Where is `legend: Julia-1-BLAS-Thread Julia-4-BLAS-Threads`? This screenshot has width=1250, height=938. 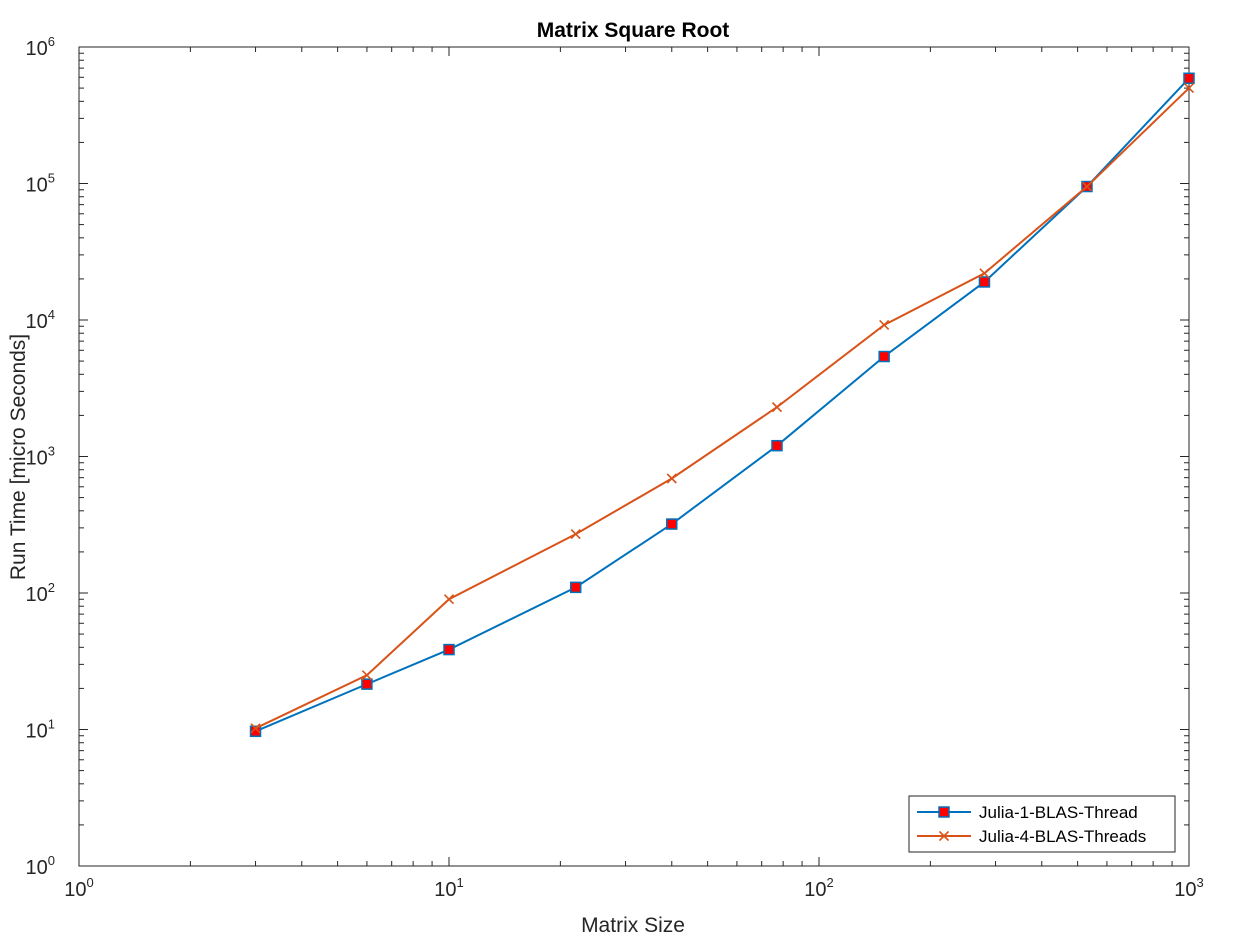
legend: Julia-1-BLAS-Thread Julia-4-BLAS-Threads is located at coordinates (1042, 824).